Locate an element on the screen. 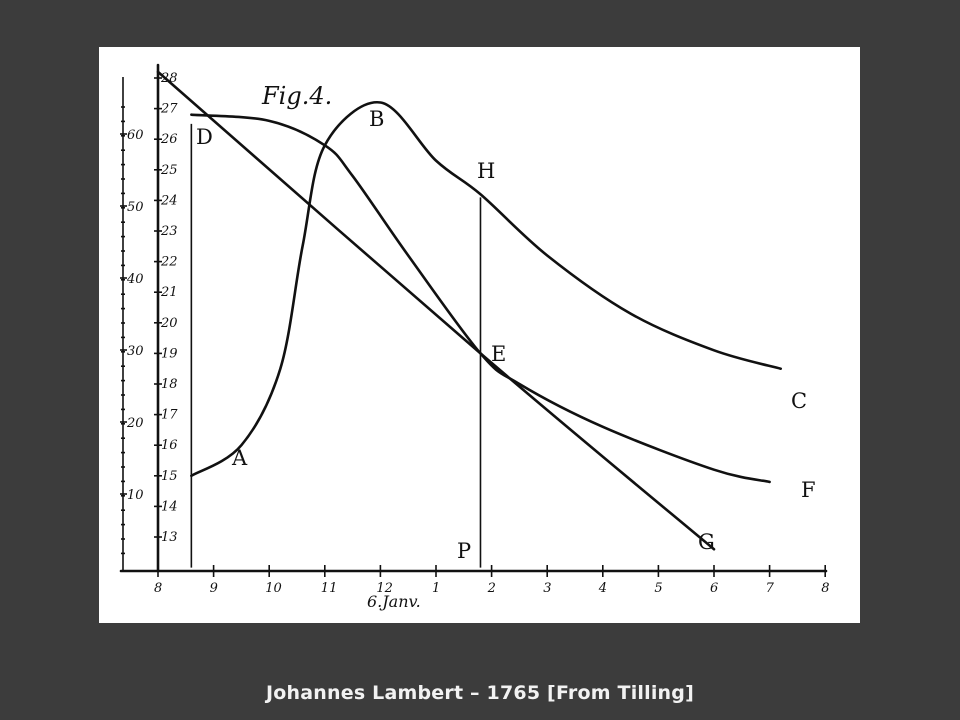  date-label: 6.Janv. is located at coordinates (394, 601).